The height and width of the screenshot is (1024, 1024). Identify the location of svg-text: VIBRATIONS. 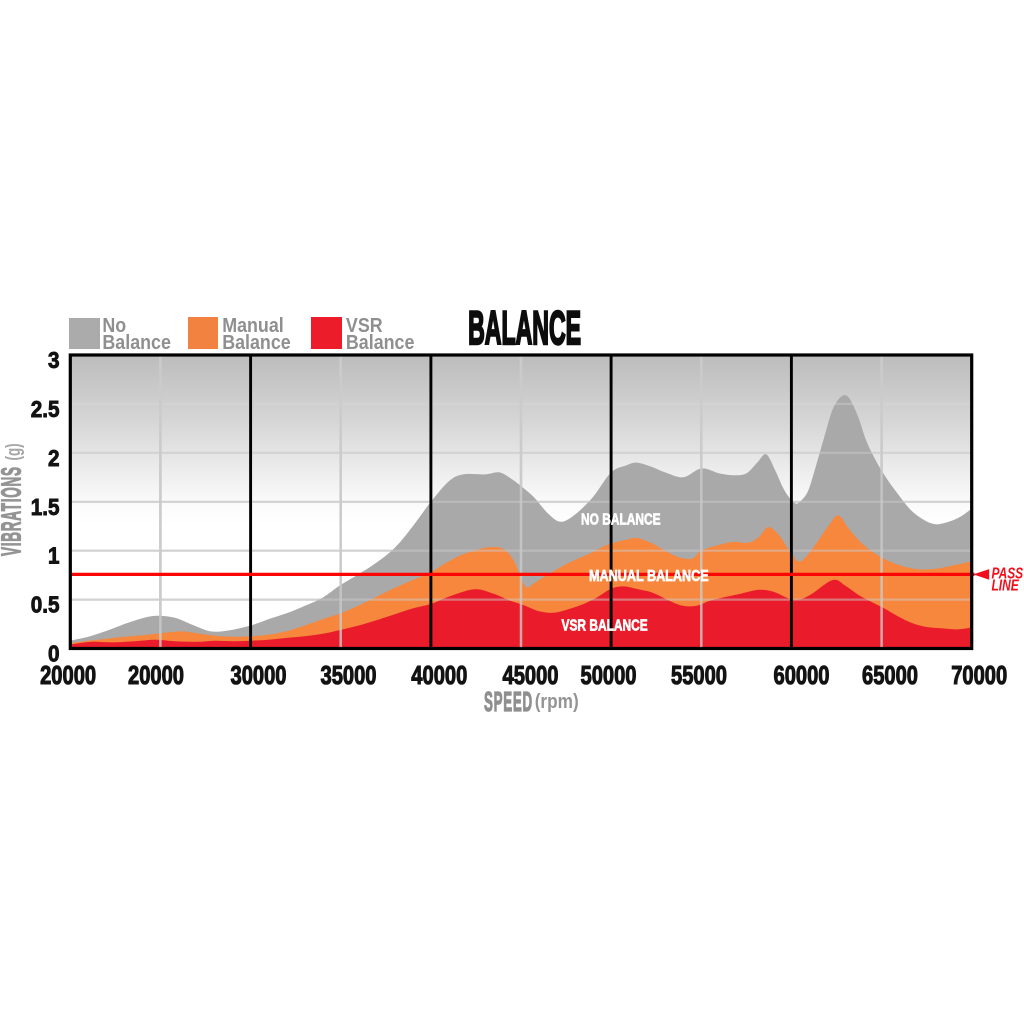
(13, 511).